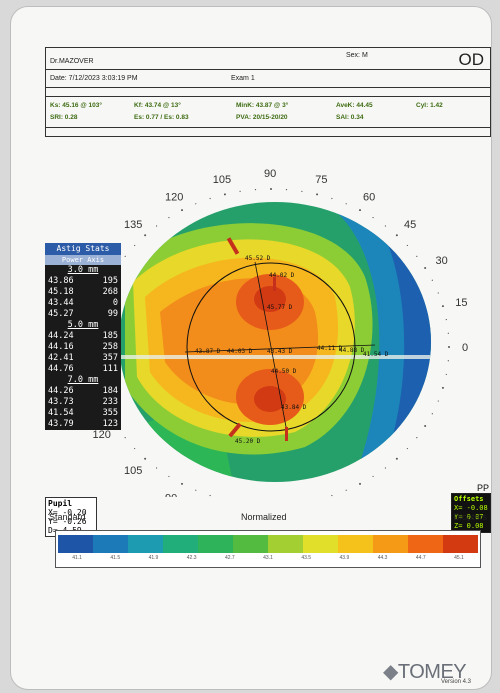 This screenshot has height=693, width=500. What do you see at coordinates (248, 441) in the screenshot?
I see `map-value: 45.20 D` at bounding box center [248, 441].